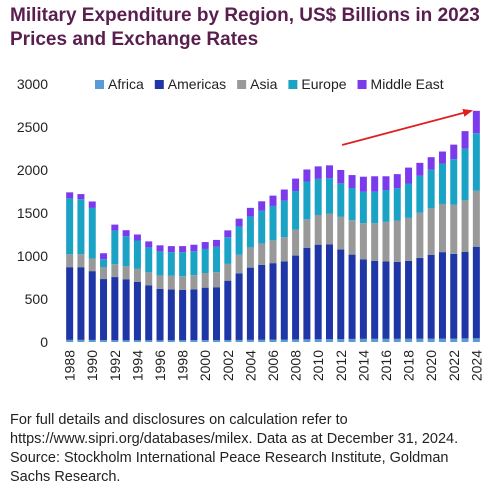  Describe the element at coordinates (70, 365) in the screenshot. I see `x-tick-label: 1988` at that location.